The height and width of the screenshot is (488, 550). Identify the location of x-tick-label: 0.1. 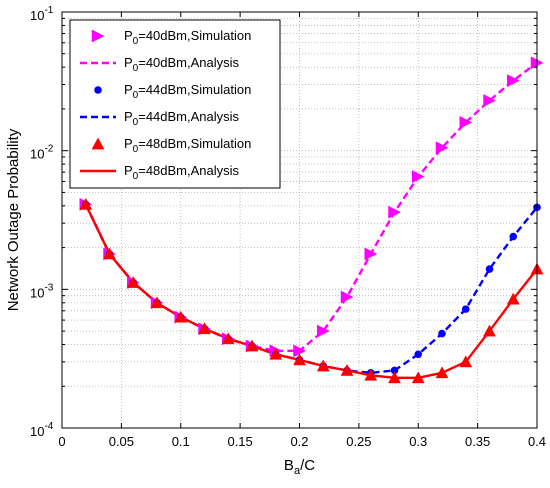
(181, 441).